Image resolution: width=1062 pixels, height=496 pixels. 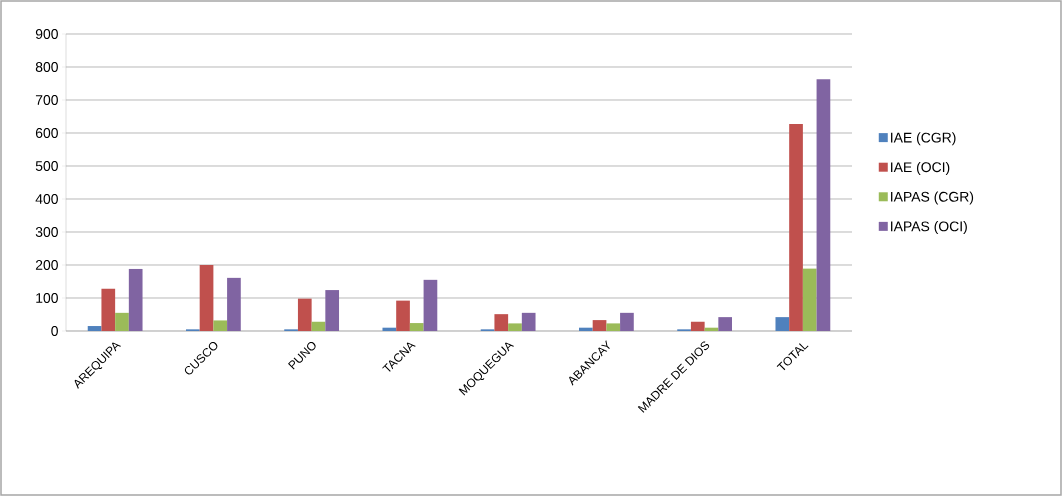 I want to click on y-tick-label: 700, so click(x=46, y=100).